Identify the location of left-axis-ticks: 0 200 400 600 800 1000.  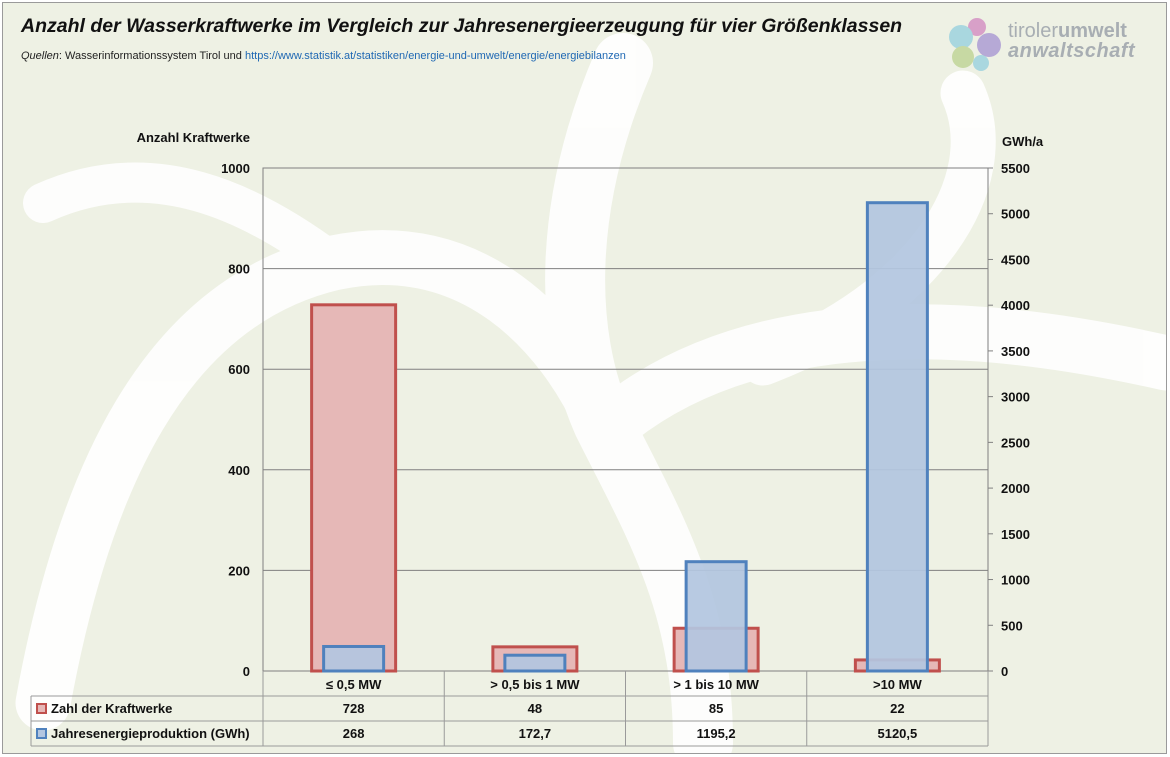
(235, 420).